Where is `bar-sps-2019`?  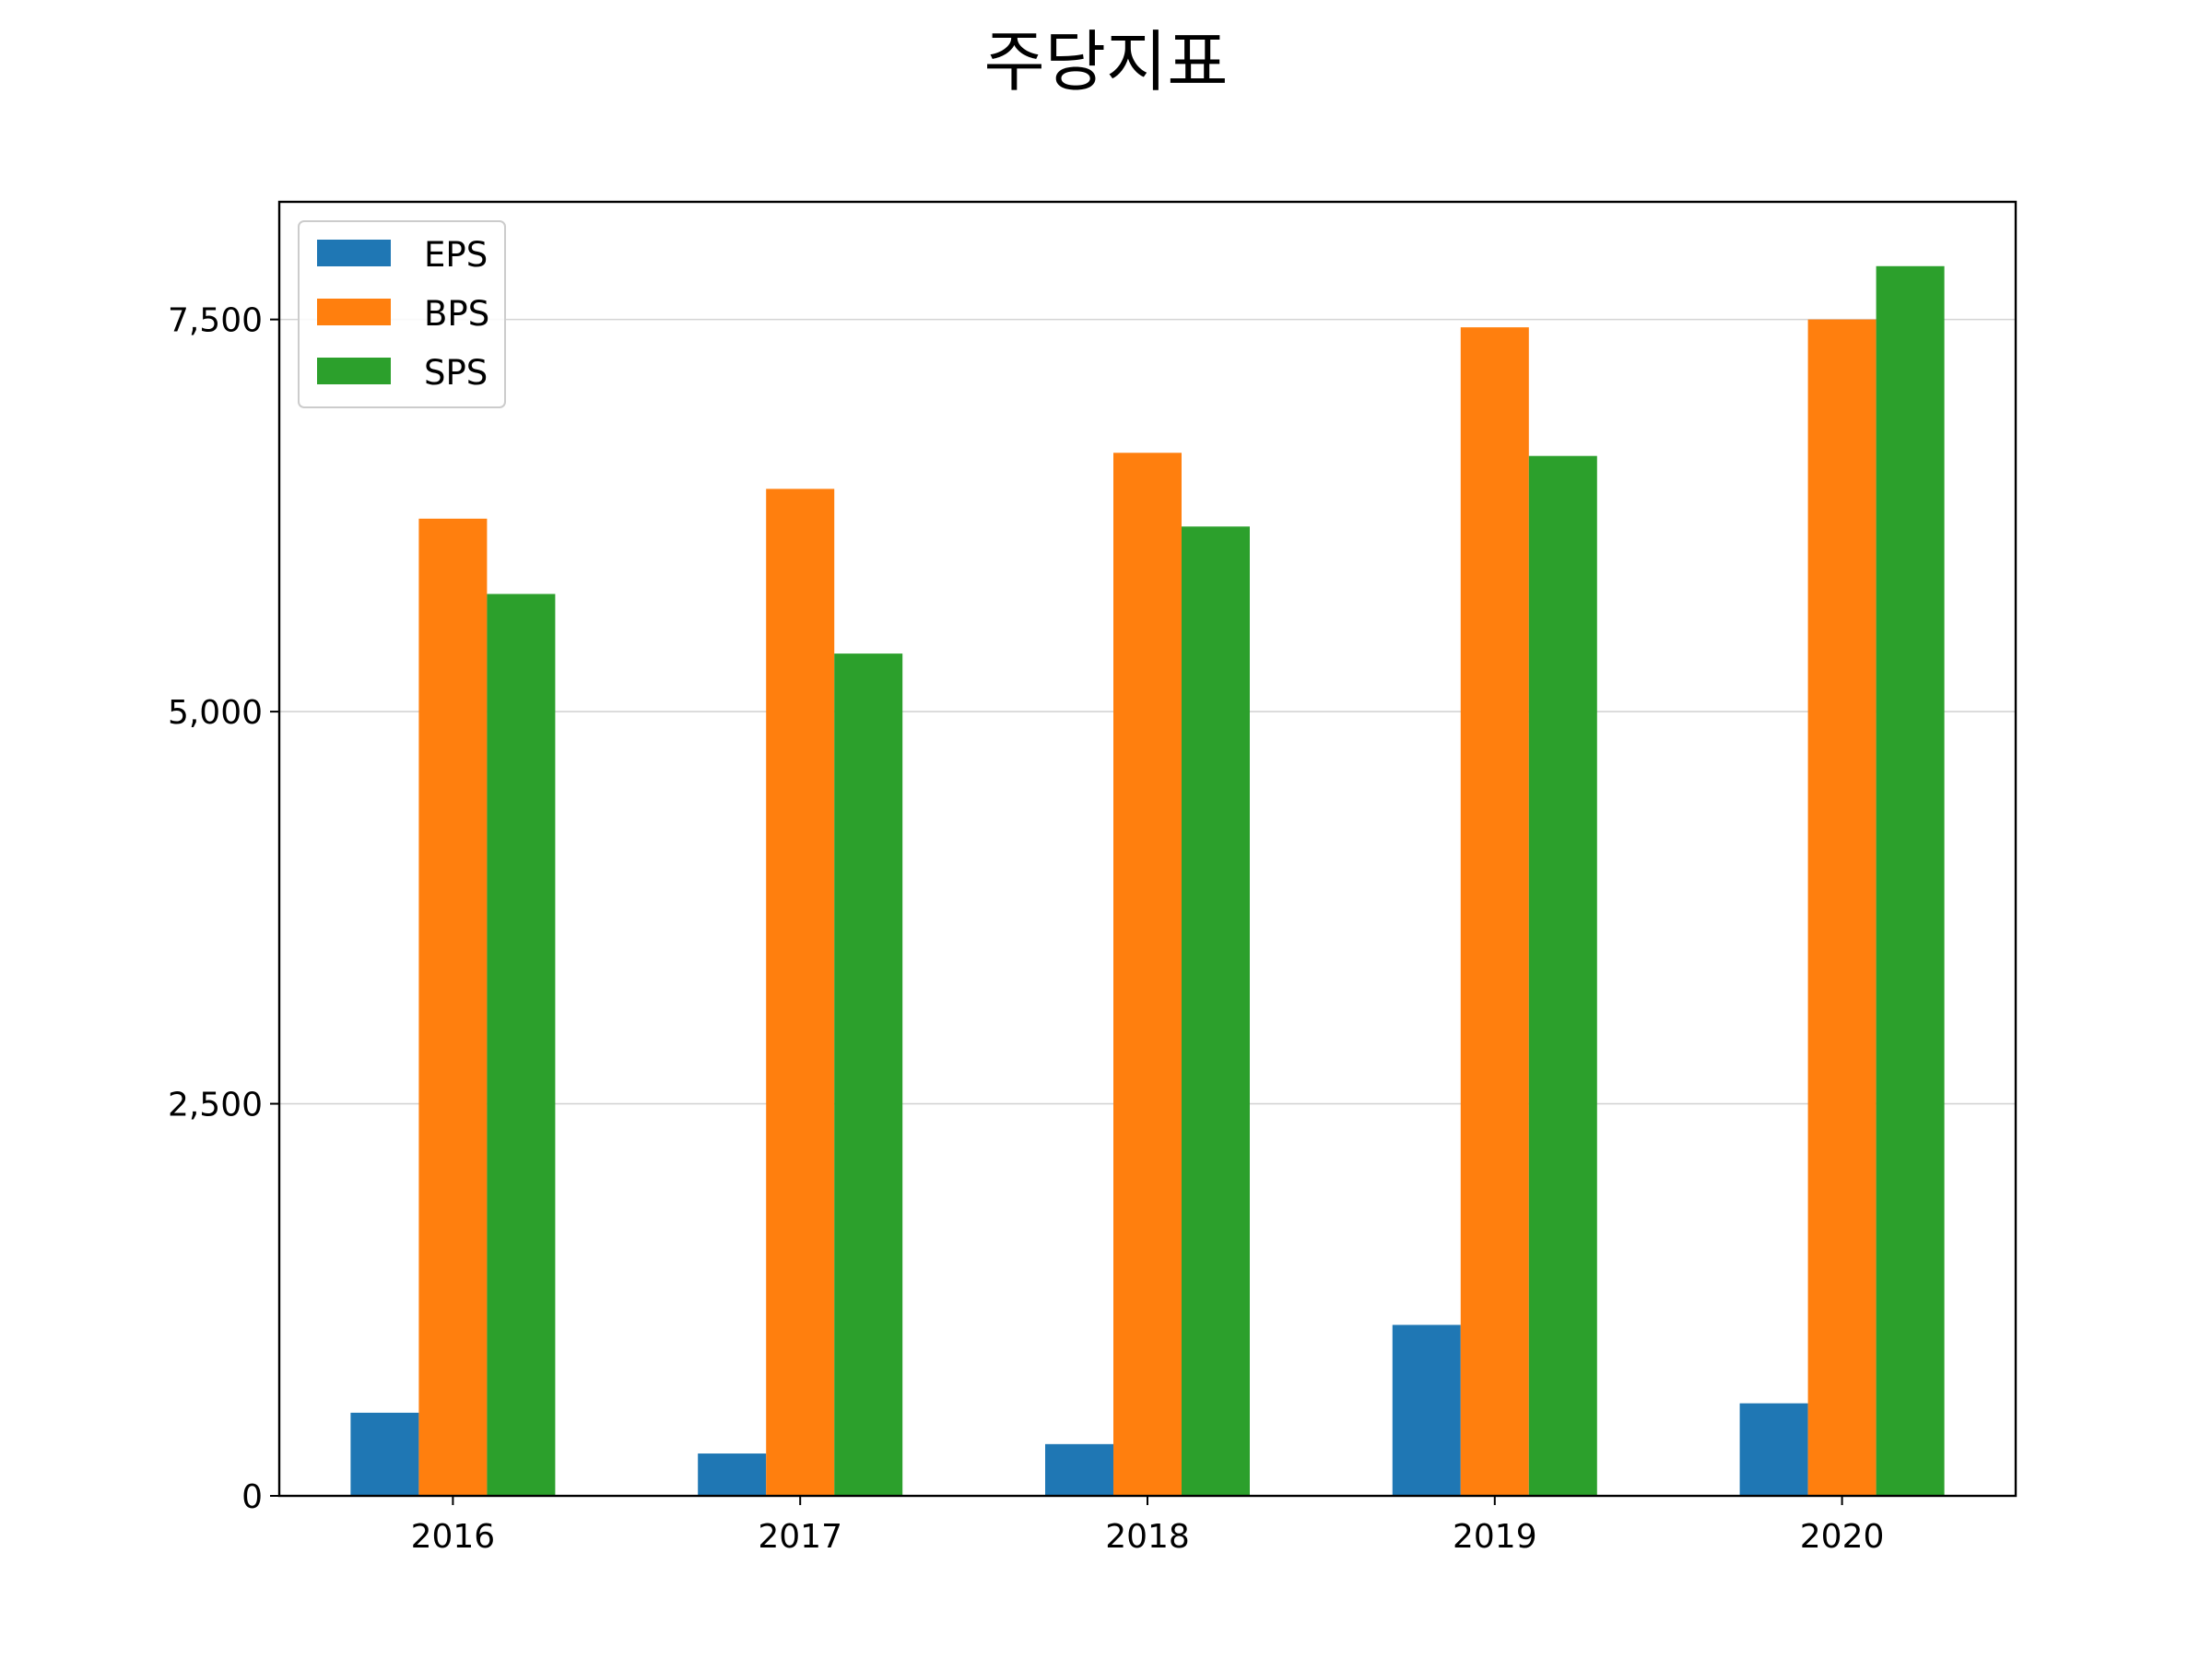
bar-sps-2019 is located at coordinates (1562, 975).